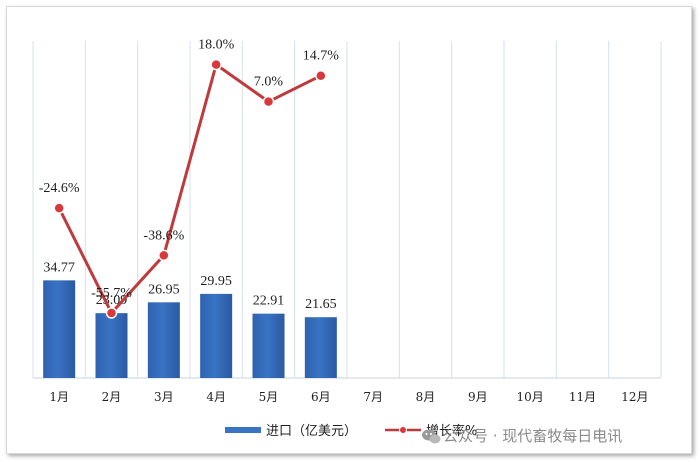 This screenshot has height=462, width=700. Describe the element at coordinates (243, 430) in the screenshot. I see `legend-swatch-import` at that location.